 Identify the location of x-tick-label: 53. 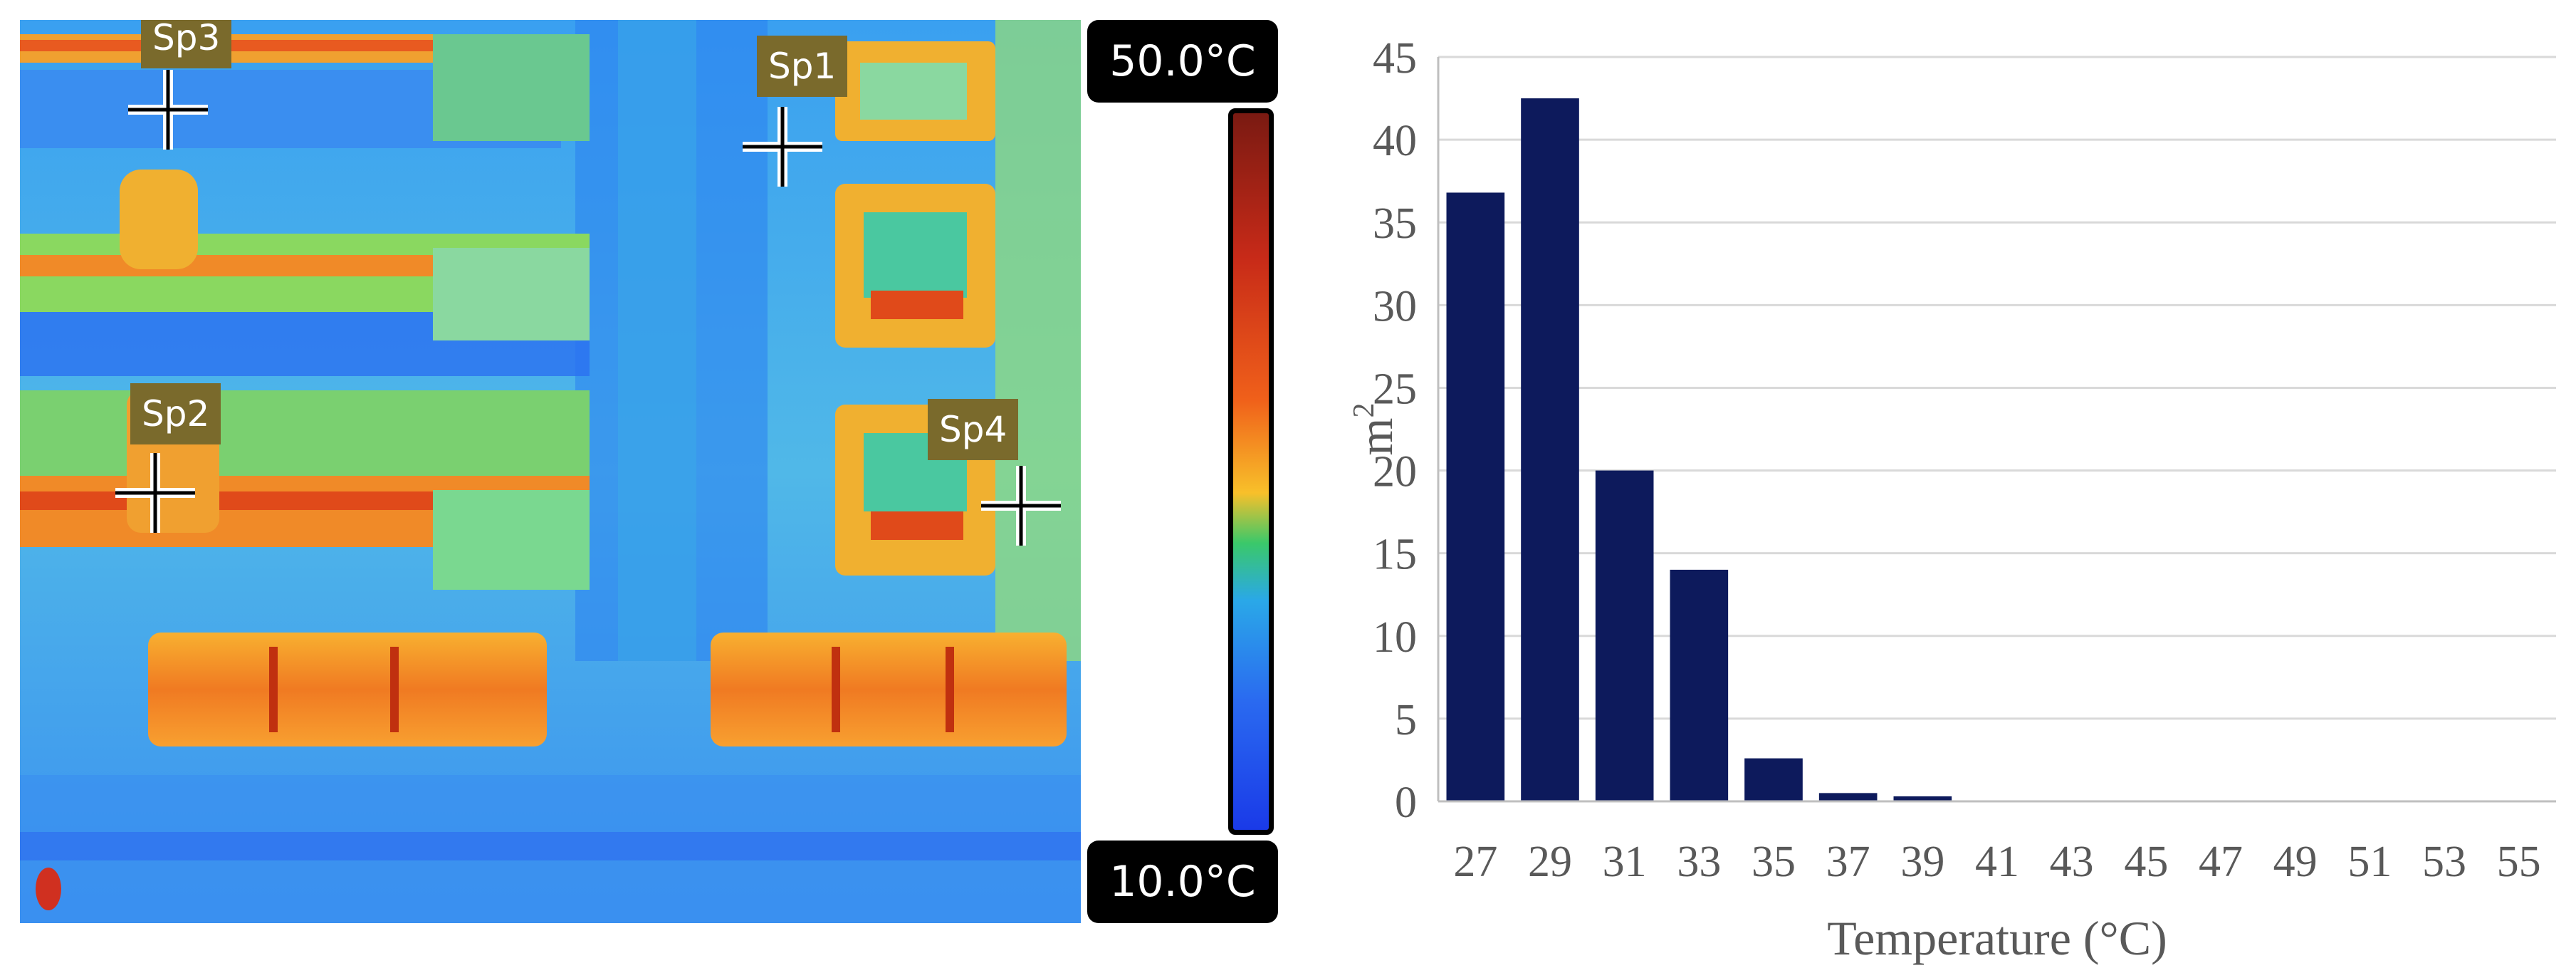
(2444, 862).